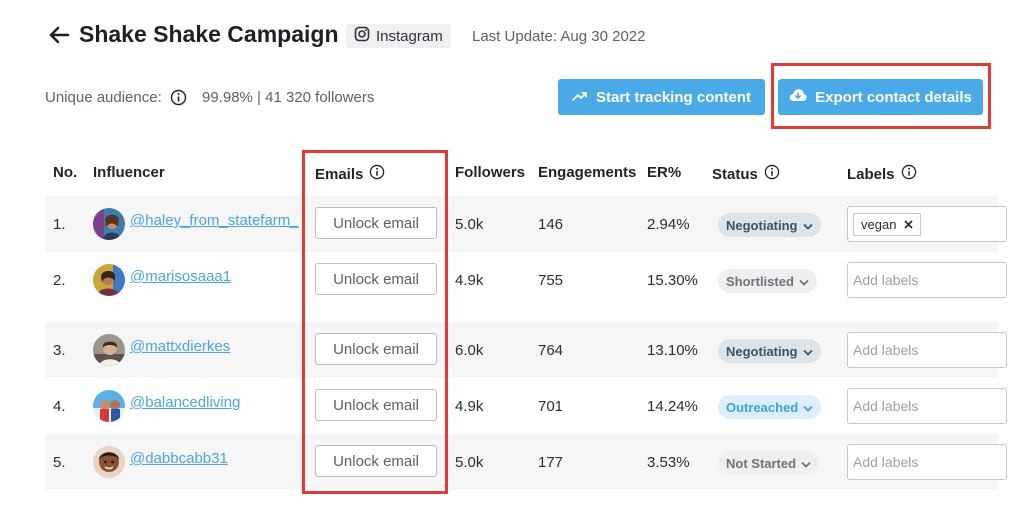  I want to click on influencer-handle-link: @mattxdierkes, so click(180, 346).